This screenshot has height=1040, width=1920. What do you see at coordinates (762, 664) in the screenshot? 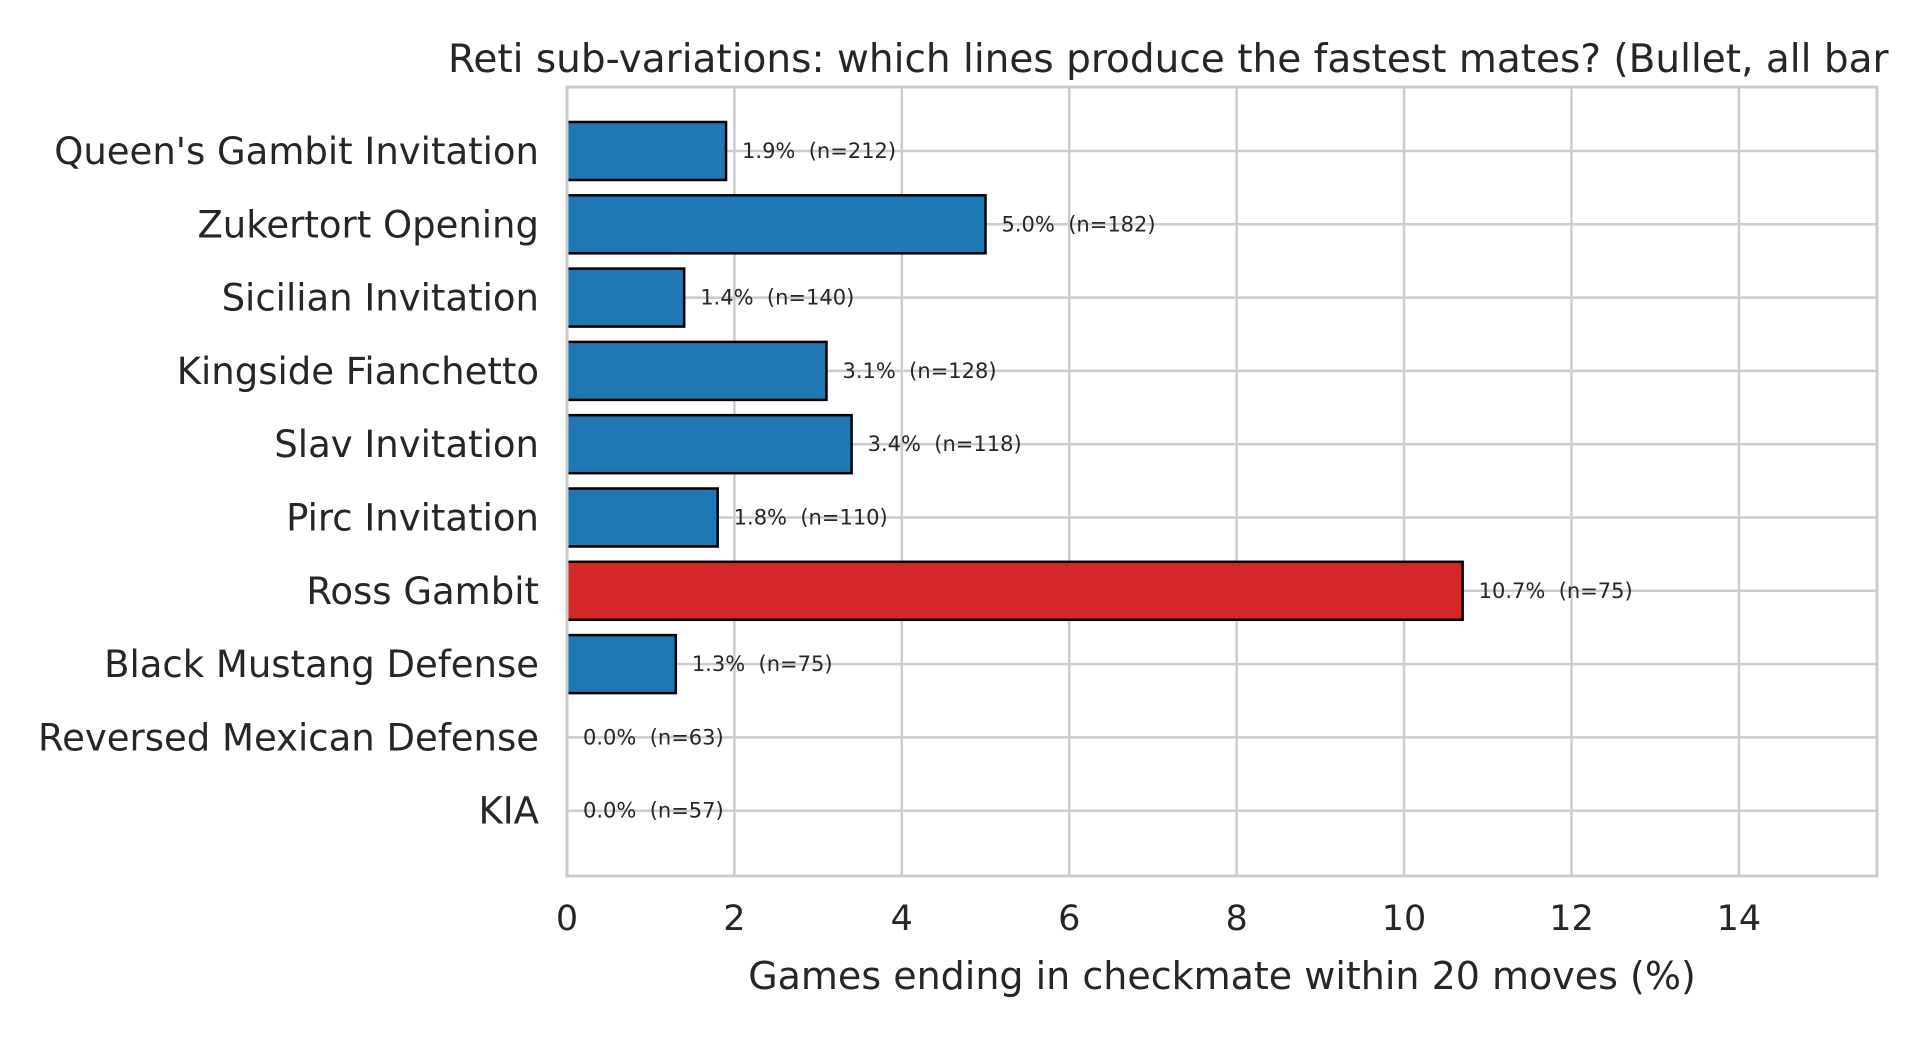
I see `data-label: 1.3% (n=75)` at bounding box center [762, 664].